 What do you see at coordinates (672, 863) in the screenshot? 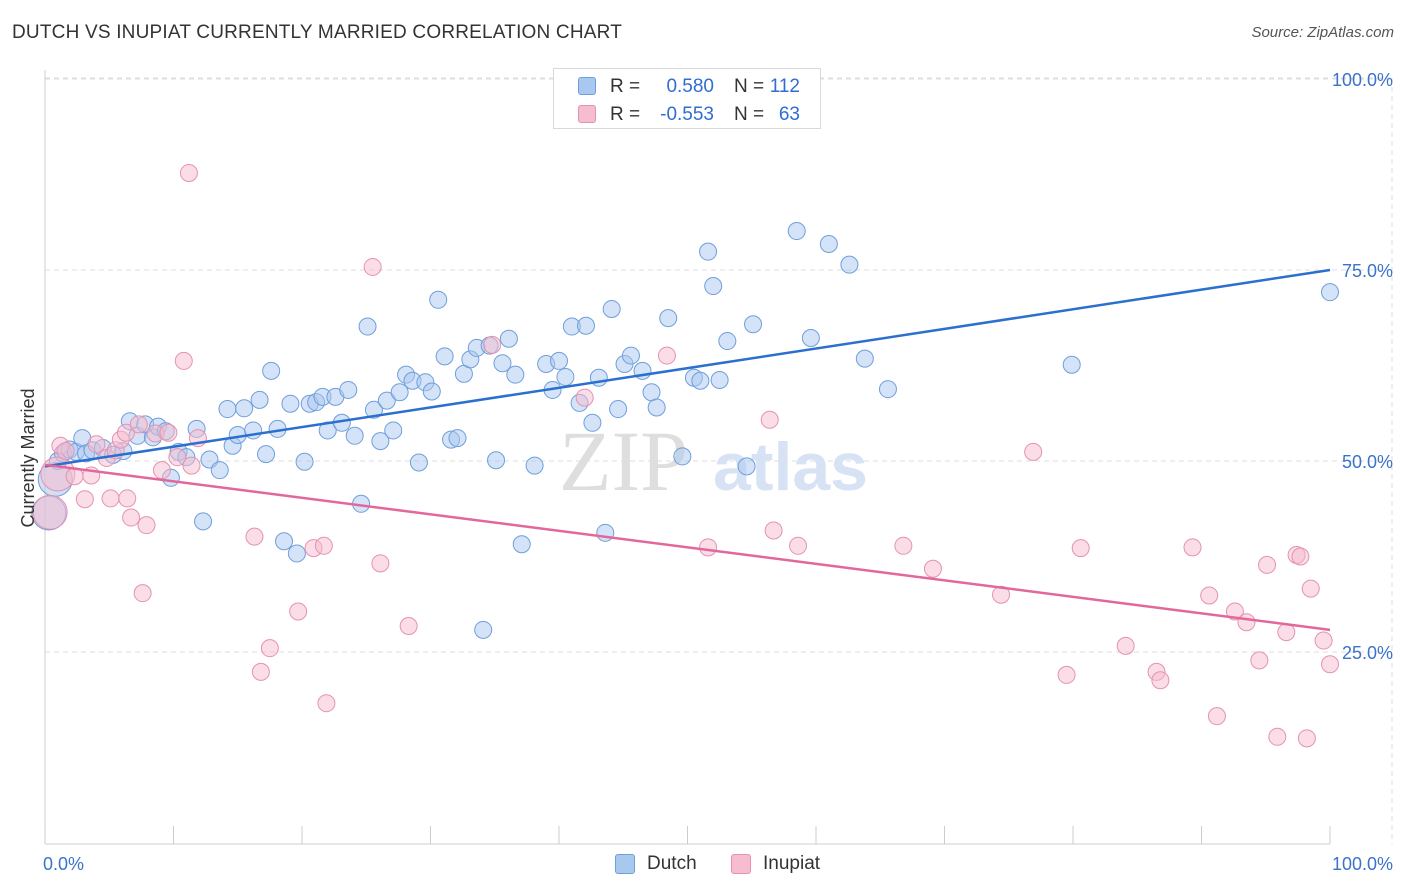
I see `legend-label-dutch: Dutch` at bounding box center [672, 863].